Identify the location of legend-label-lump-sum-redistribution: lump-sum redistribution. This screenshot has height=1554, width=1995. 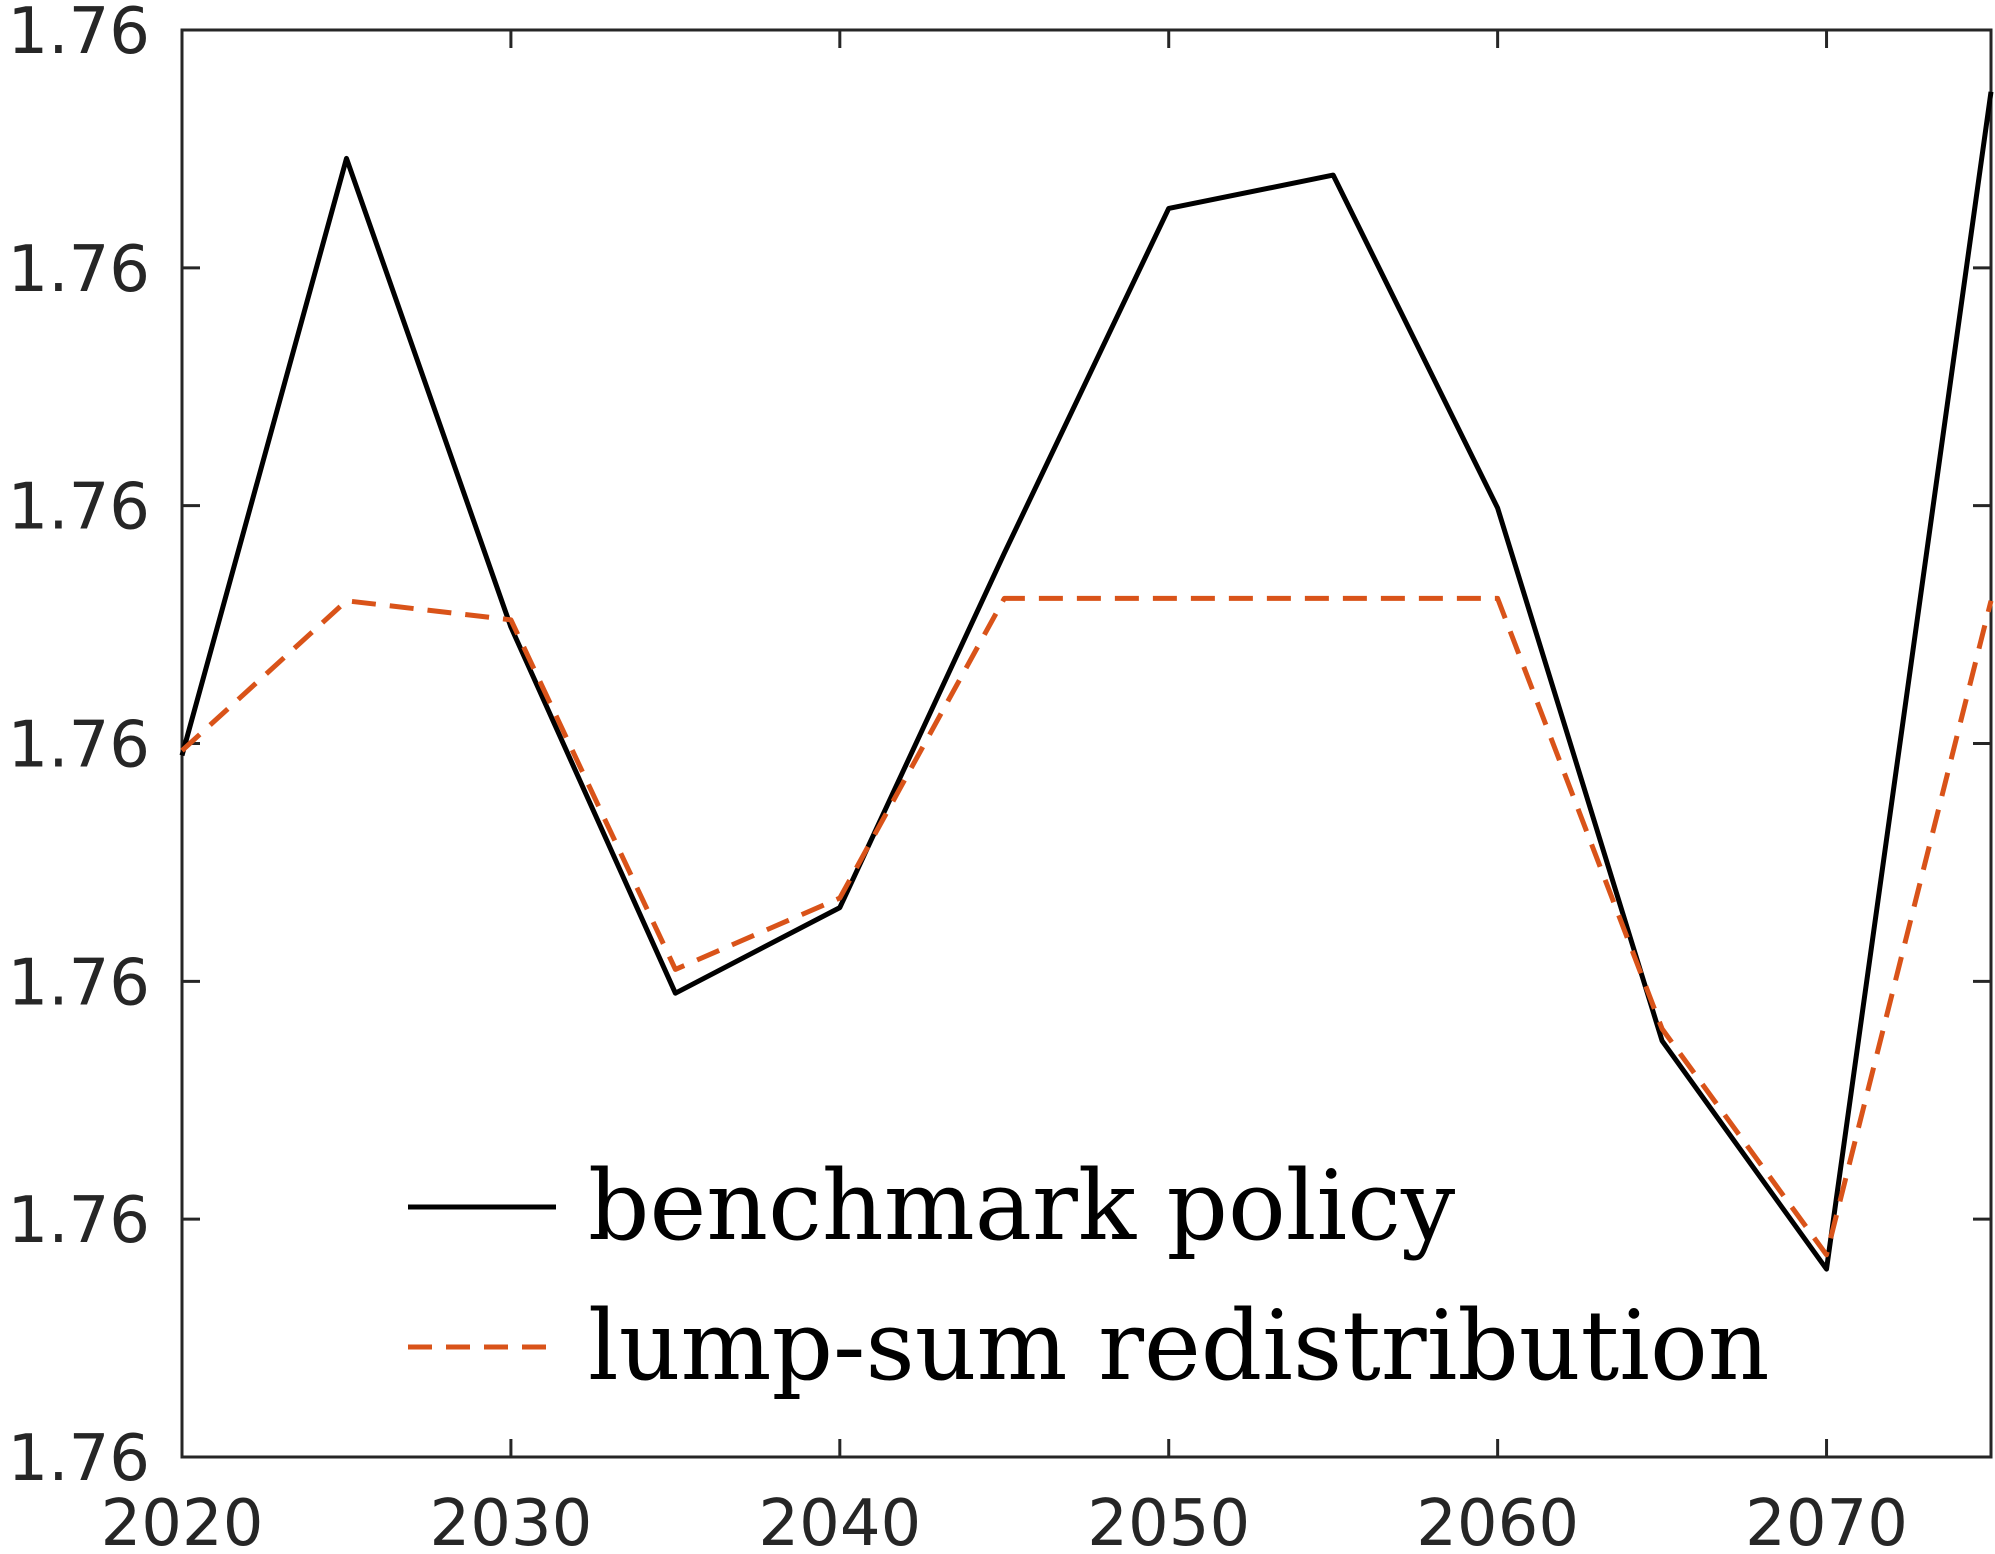
(1179, 1346).